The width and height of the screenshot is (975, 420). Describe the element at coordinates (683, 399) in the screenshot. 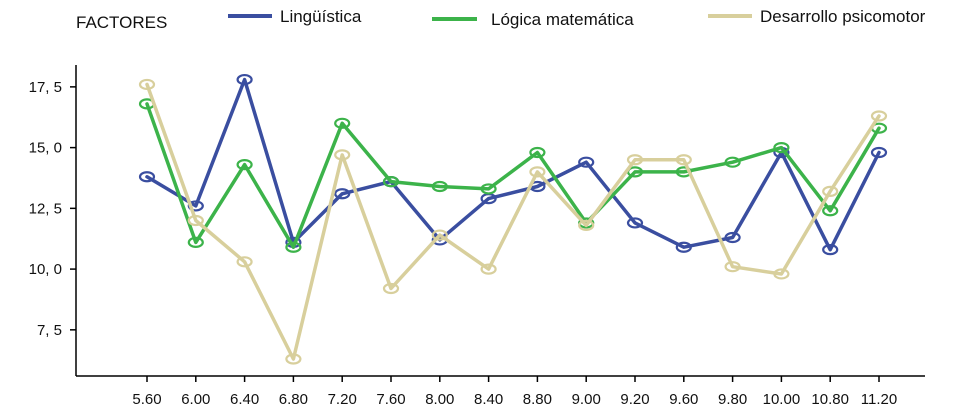

I see `x-tick-label: 9.60` at that location.